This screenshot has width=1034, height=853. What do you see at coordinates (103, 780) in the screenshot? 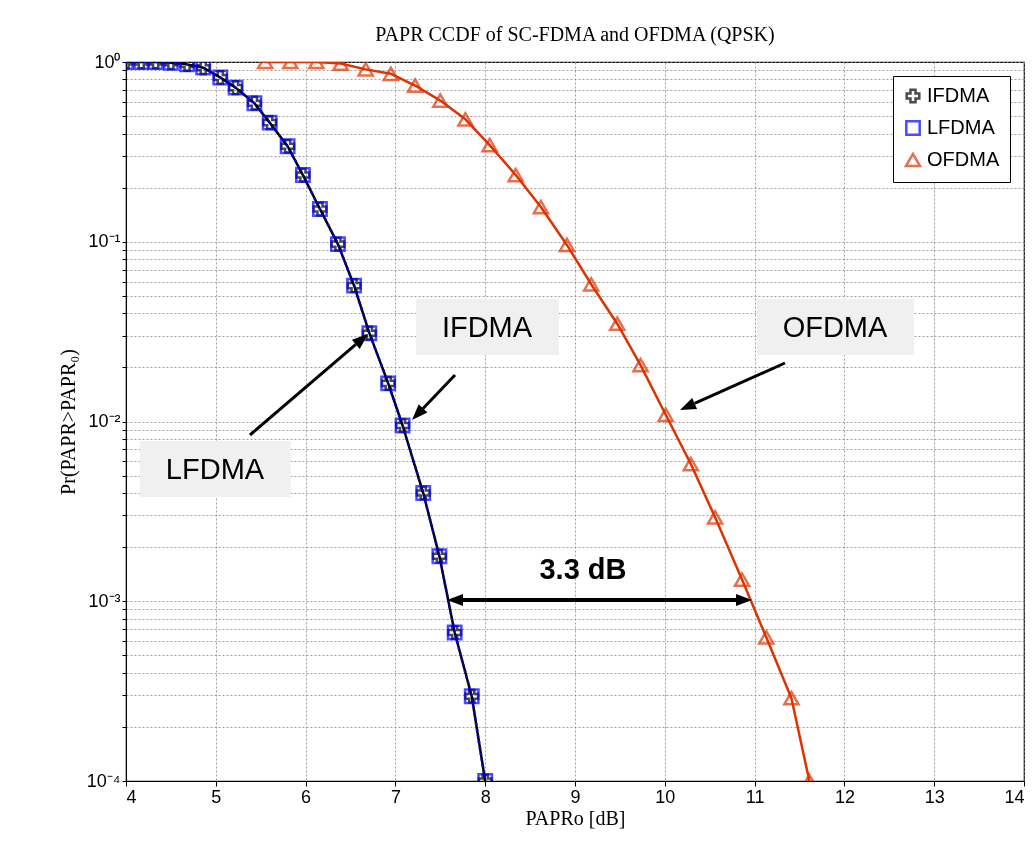
I see `y-tick-label: 10⁻⁴` at bounding box center [103, 780].